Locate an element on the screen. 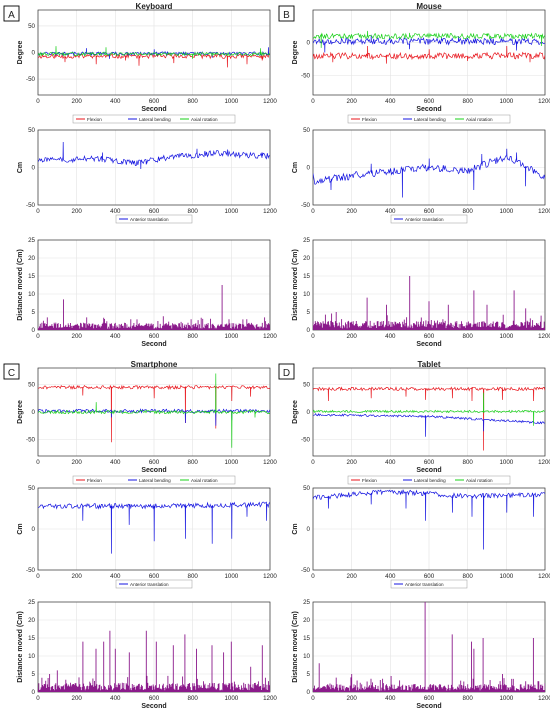 This screenshot has width=550, height=717. panel-d-chart-3-xtick-label: 1200 is located at coordinates (544, 698).